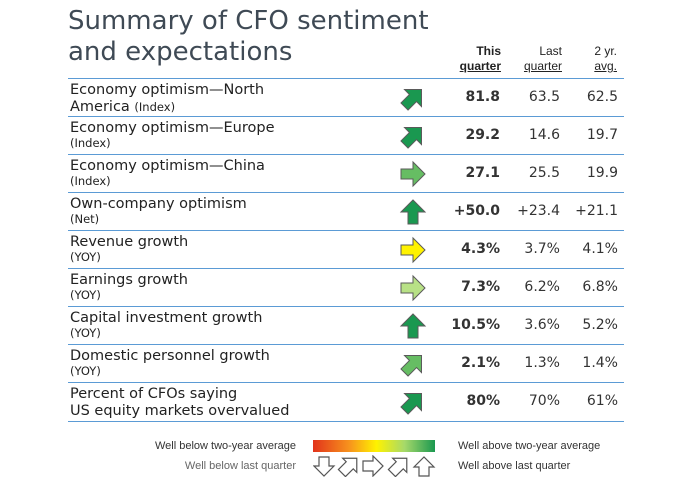 This screenshot has height=481, width=700. What do you see at coordinates (167, 166) in the screenshot?
I see `row-label-text: Economy optimism—China` at bounding box center [167, 166].